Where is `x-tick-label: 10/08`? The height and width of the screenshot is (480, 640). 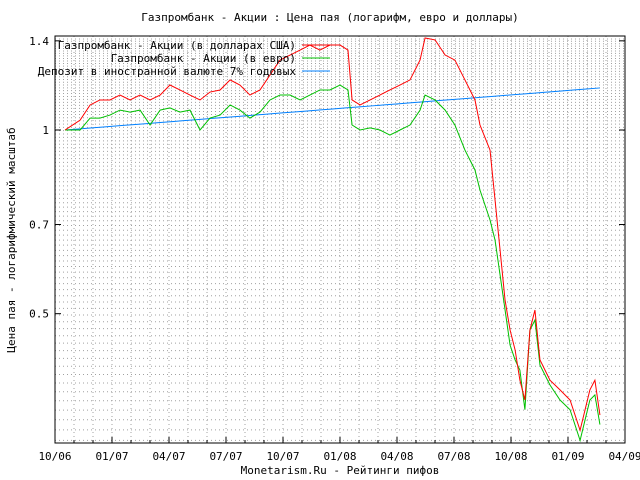 x-tick-label: 10/08 is located at coordinates (510, 456).